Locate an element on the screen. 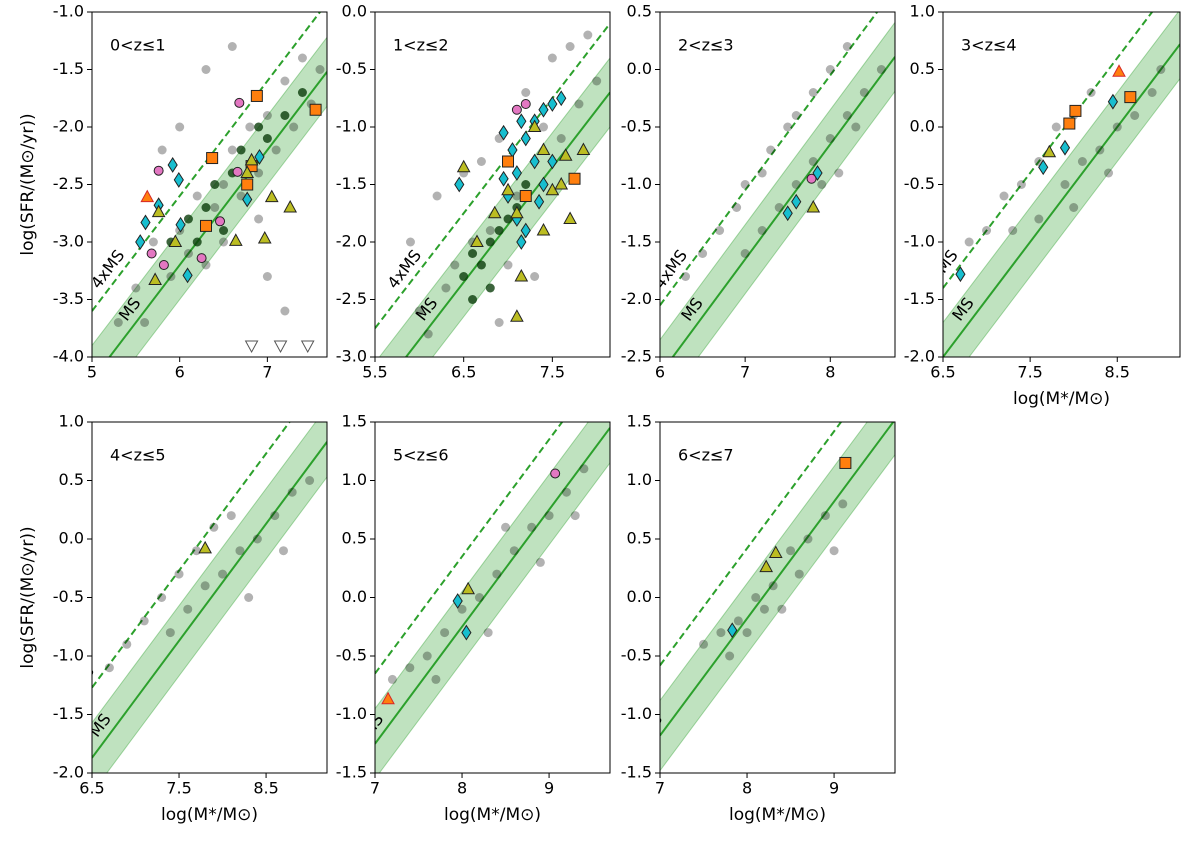 The image size is (1200, 842). panel-title: 5<z≤6 is located at coordinates (421, 455).